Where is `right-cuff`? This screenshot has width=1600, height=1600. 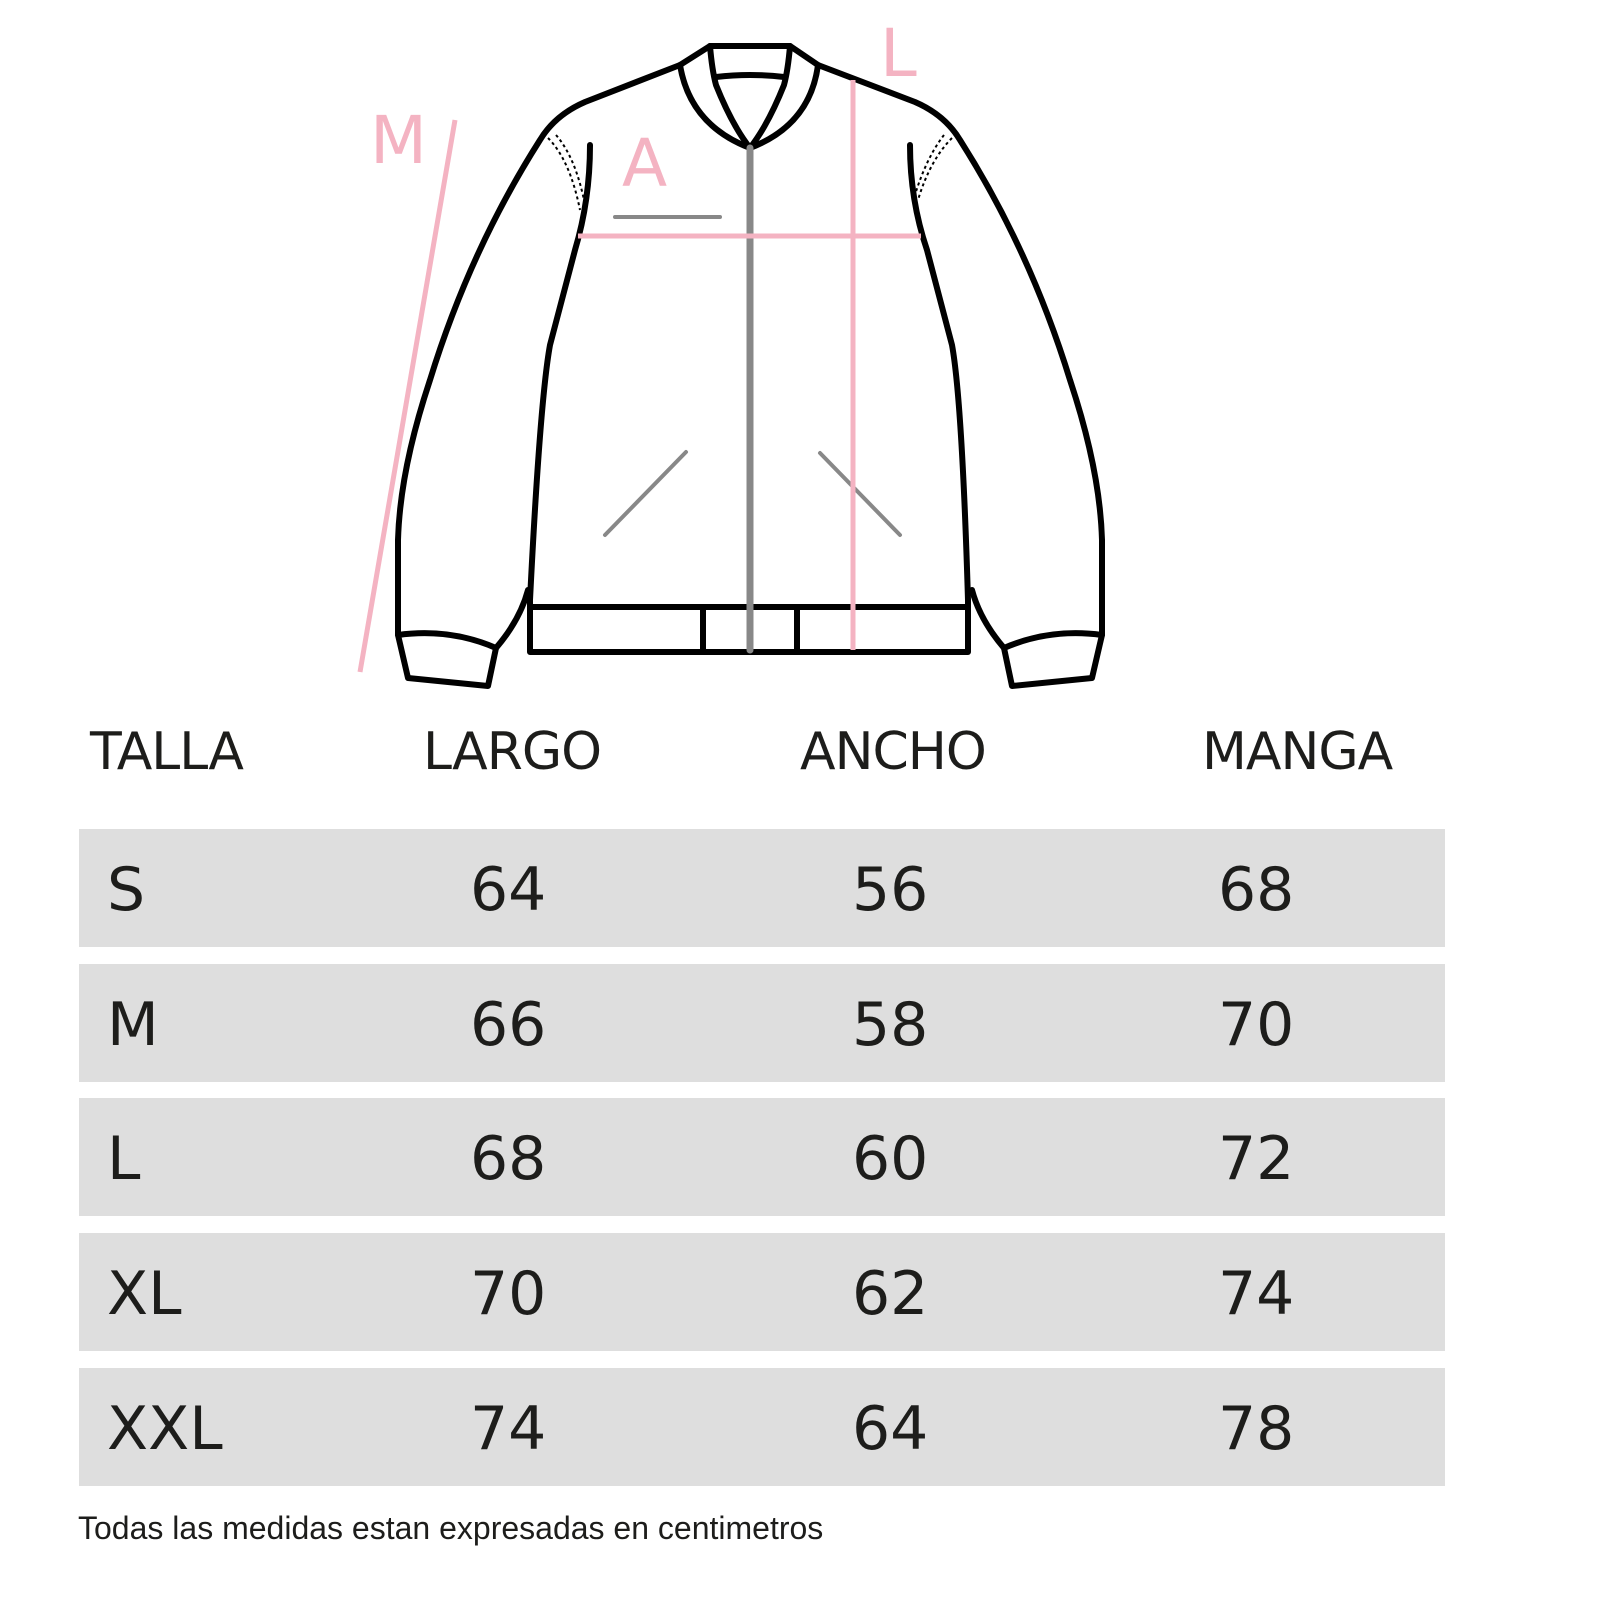
right-cuff is located at coordinates (1053, 659).